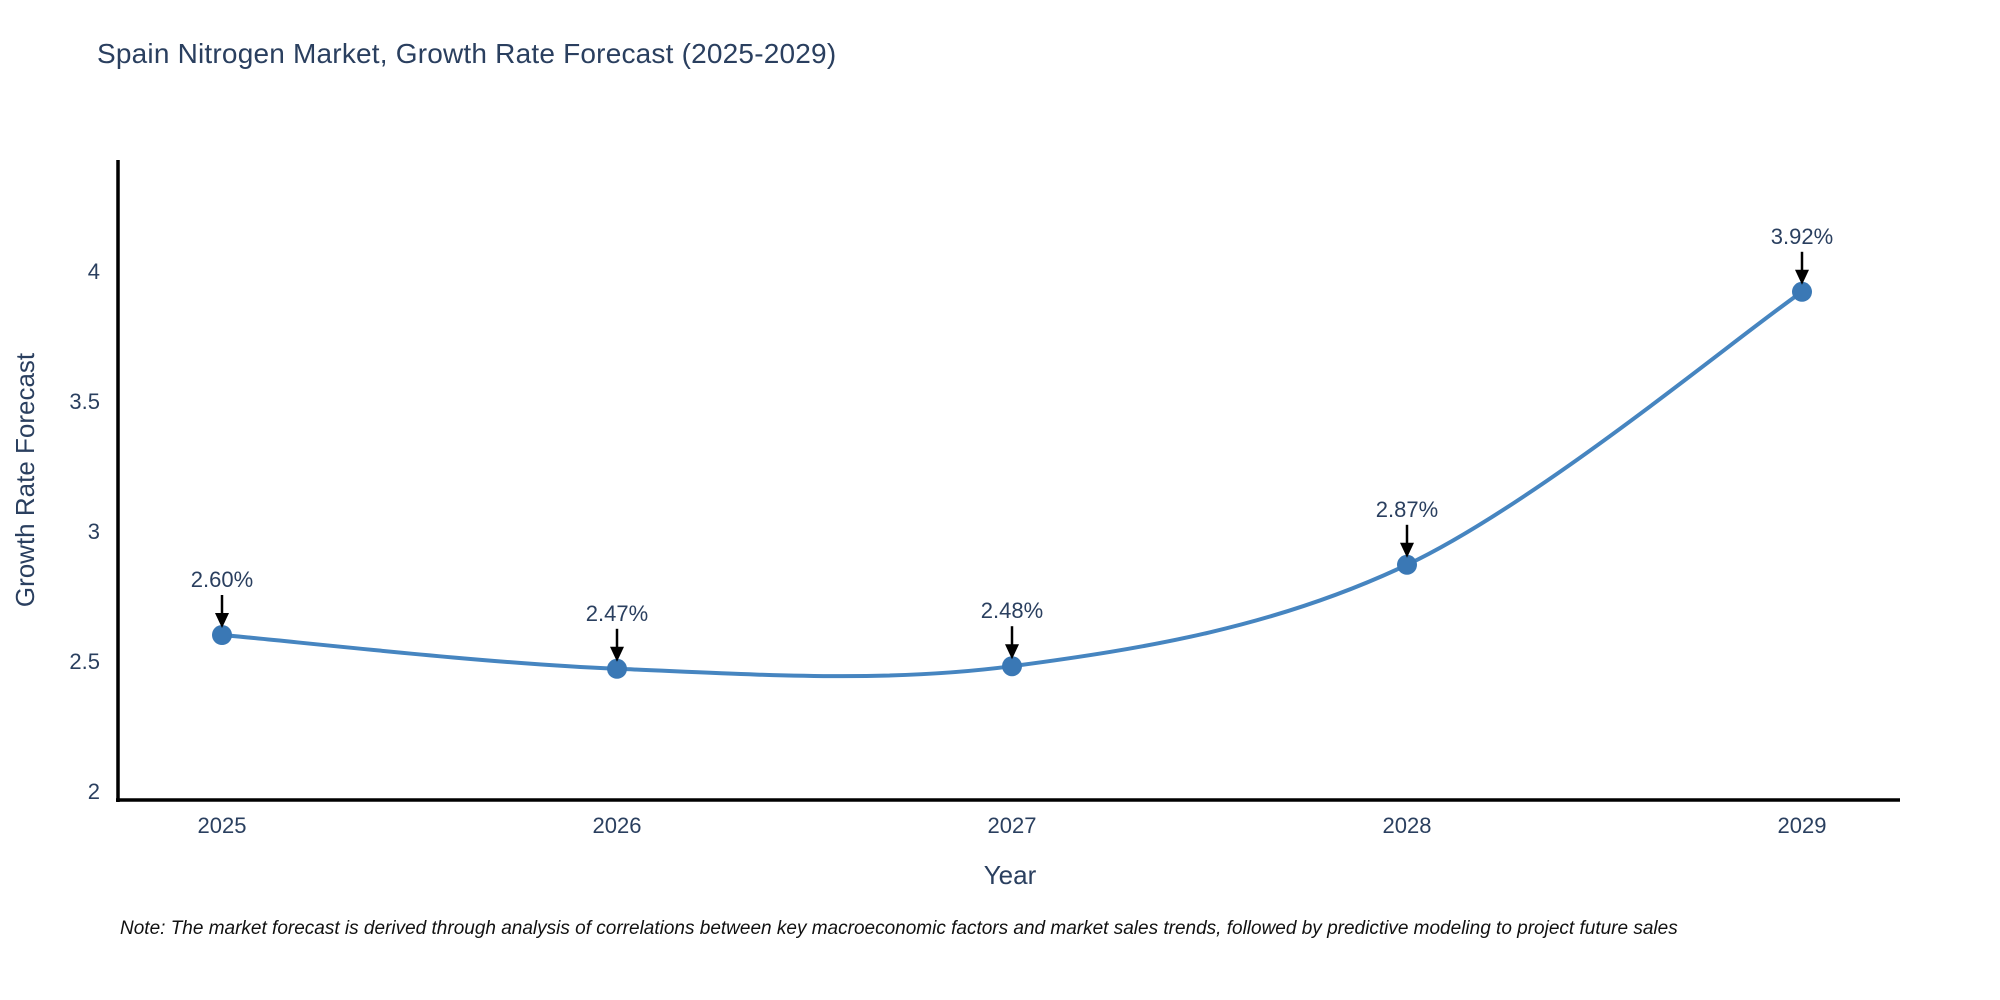 The height and width of the screenshot is (1000, 2000). What do you see at coordinates (617, 613) in the screenshot?
I see `point-annotation-label: 2.47%` at bounding box center [617, 613].